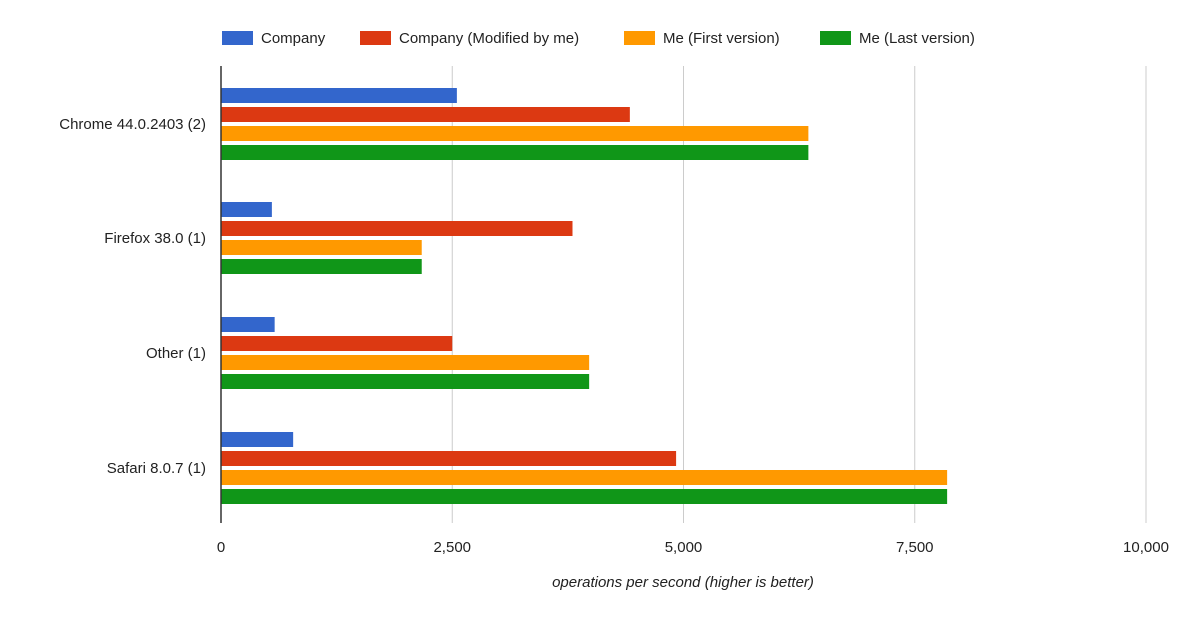 This screenshot has width=1200, height=618. Describe the element at coordinates (915, 547) in the screenshot. I see `x-tick-label: 7,500` at that location.